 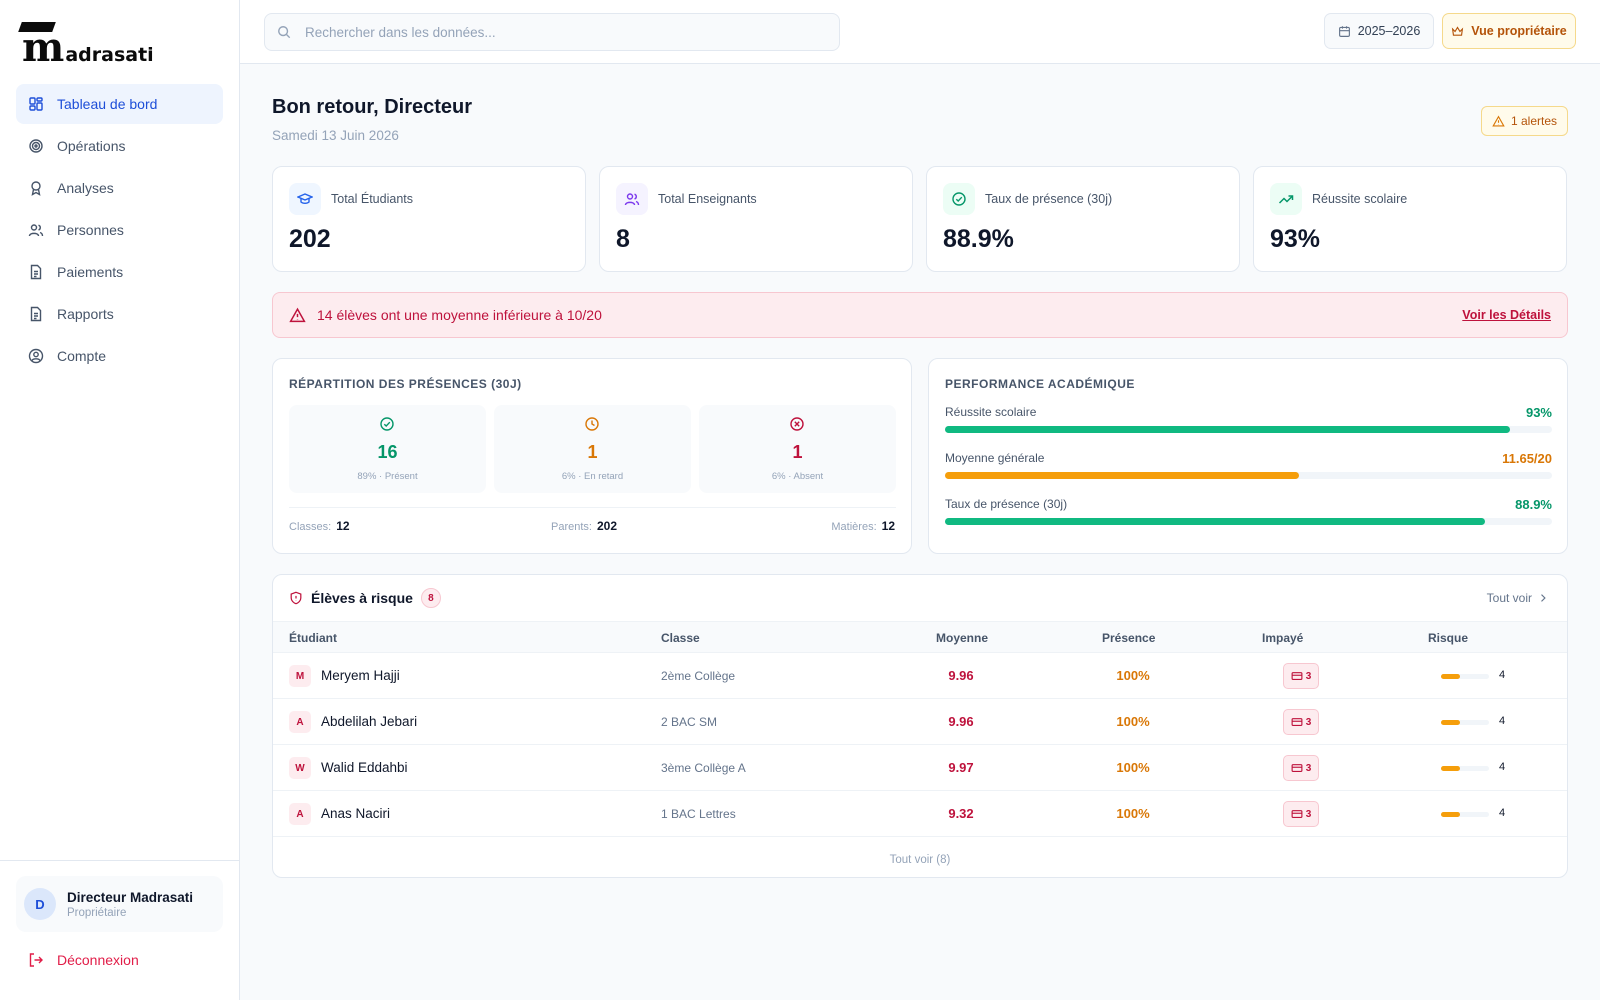 What do you see at coordinates (920, 860) in the screenshot?
I see `see-all-footer-link: Tout voir (8)` at bounding box center [920, 860].